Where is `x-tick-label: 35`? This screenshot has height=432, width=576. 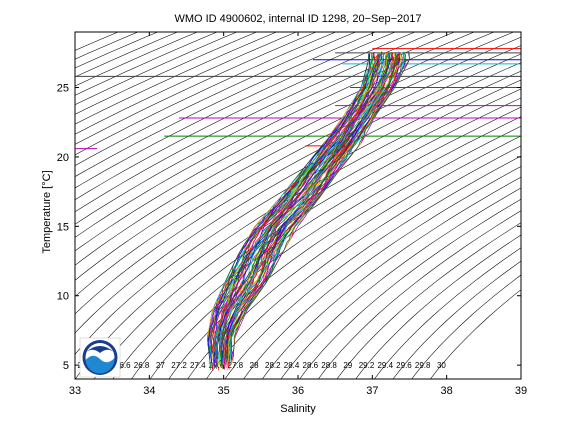 x-tick-label: 35 is located at coordinates (224, 391).